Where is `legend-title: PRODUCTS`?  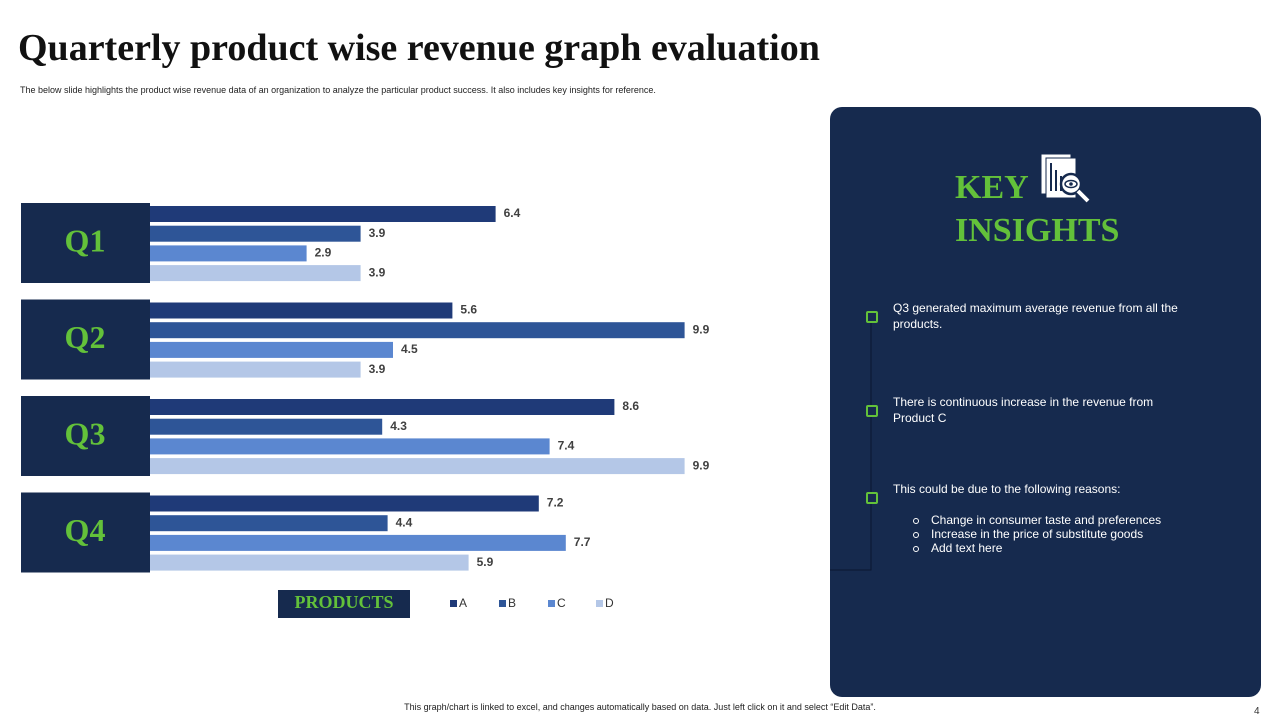
legend-title: PRODUCTS is located at coordinates (343, 602).